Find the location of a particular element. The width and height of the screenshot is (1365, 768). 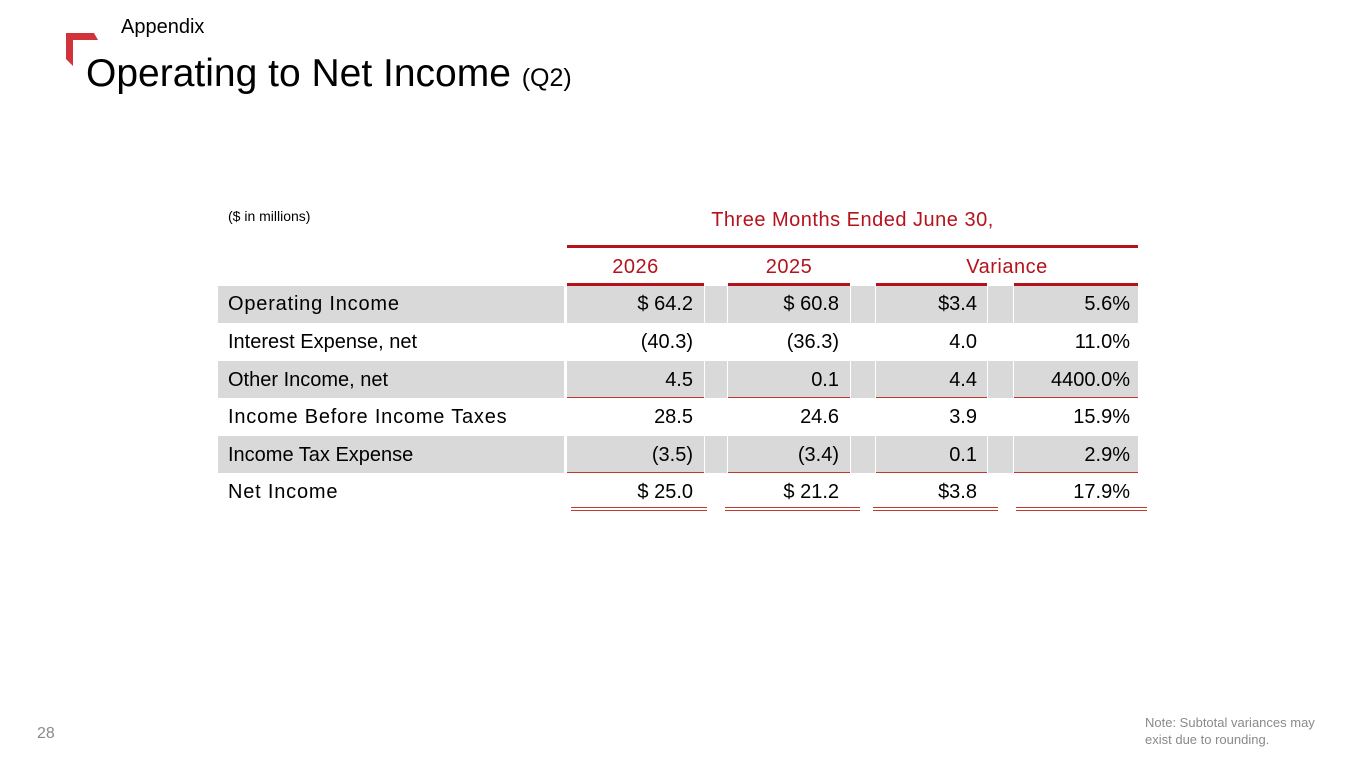

cell-variance-percent: 15.9% is located at coordinates (1101, 417).